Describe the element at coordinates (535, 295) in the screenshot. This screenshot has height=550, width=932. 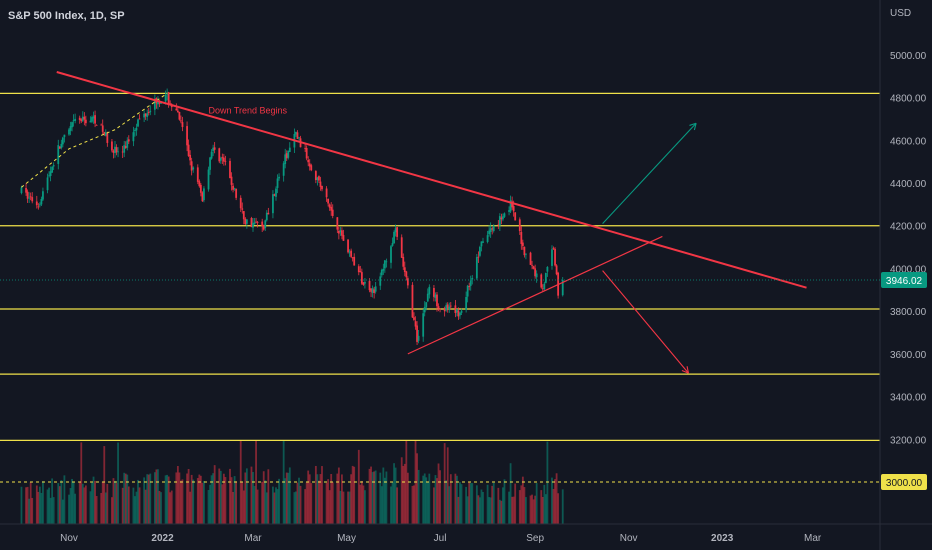
I see `support-trend-line` at that location.